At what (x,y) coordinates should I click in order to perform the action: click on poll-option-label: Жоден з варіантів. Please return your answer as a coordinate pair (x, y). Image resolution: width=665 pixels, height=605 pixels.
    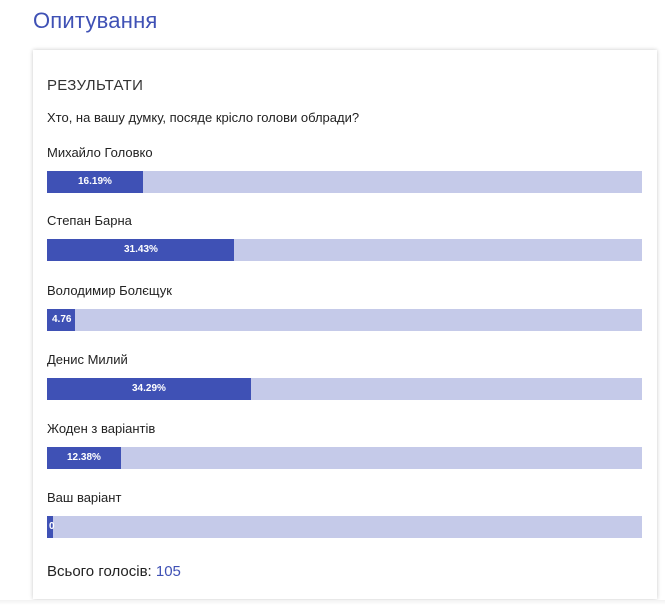
    Looking at the image, I should click on (101, 428).